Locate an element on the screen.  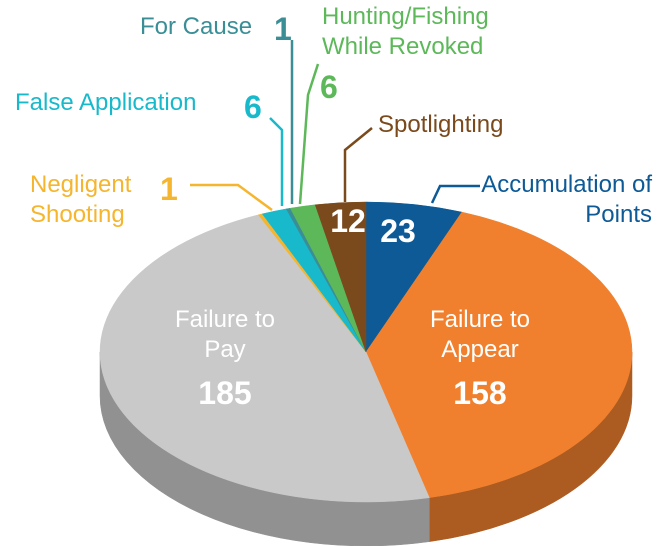
slice-label: Failure to Appear is located at coordinates (480, 334).